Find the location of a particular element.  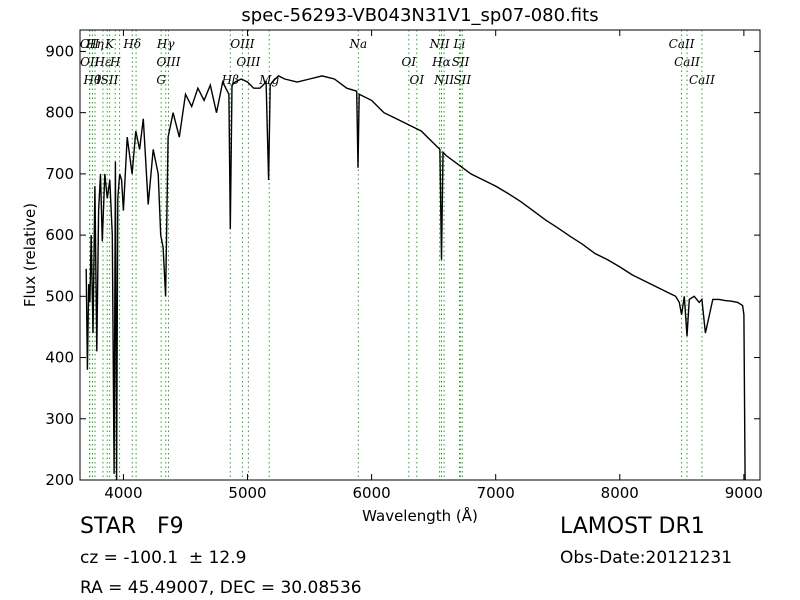

line-marker-label: Li is located at coordinates (459, 44).